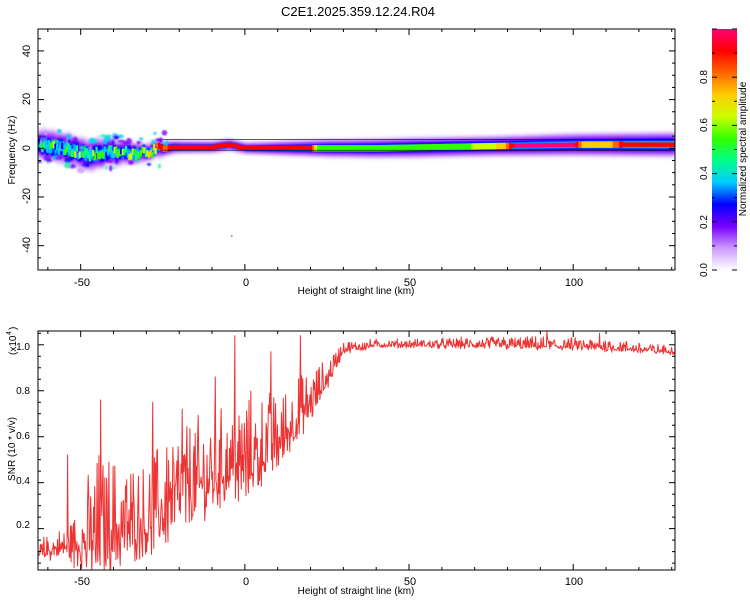  Describe the element at coordinates (356, 591) in the screenshot. I see `snr-xlabel: Height of straight line (km)` at that location.